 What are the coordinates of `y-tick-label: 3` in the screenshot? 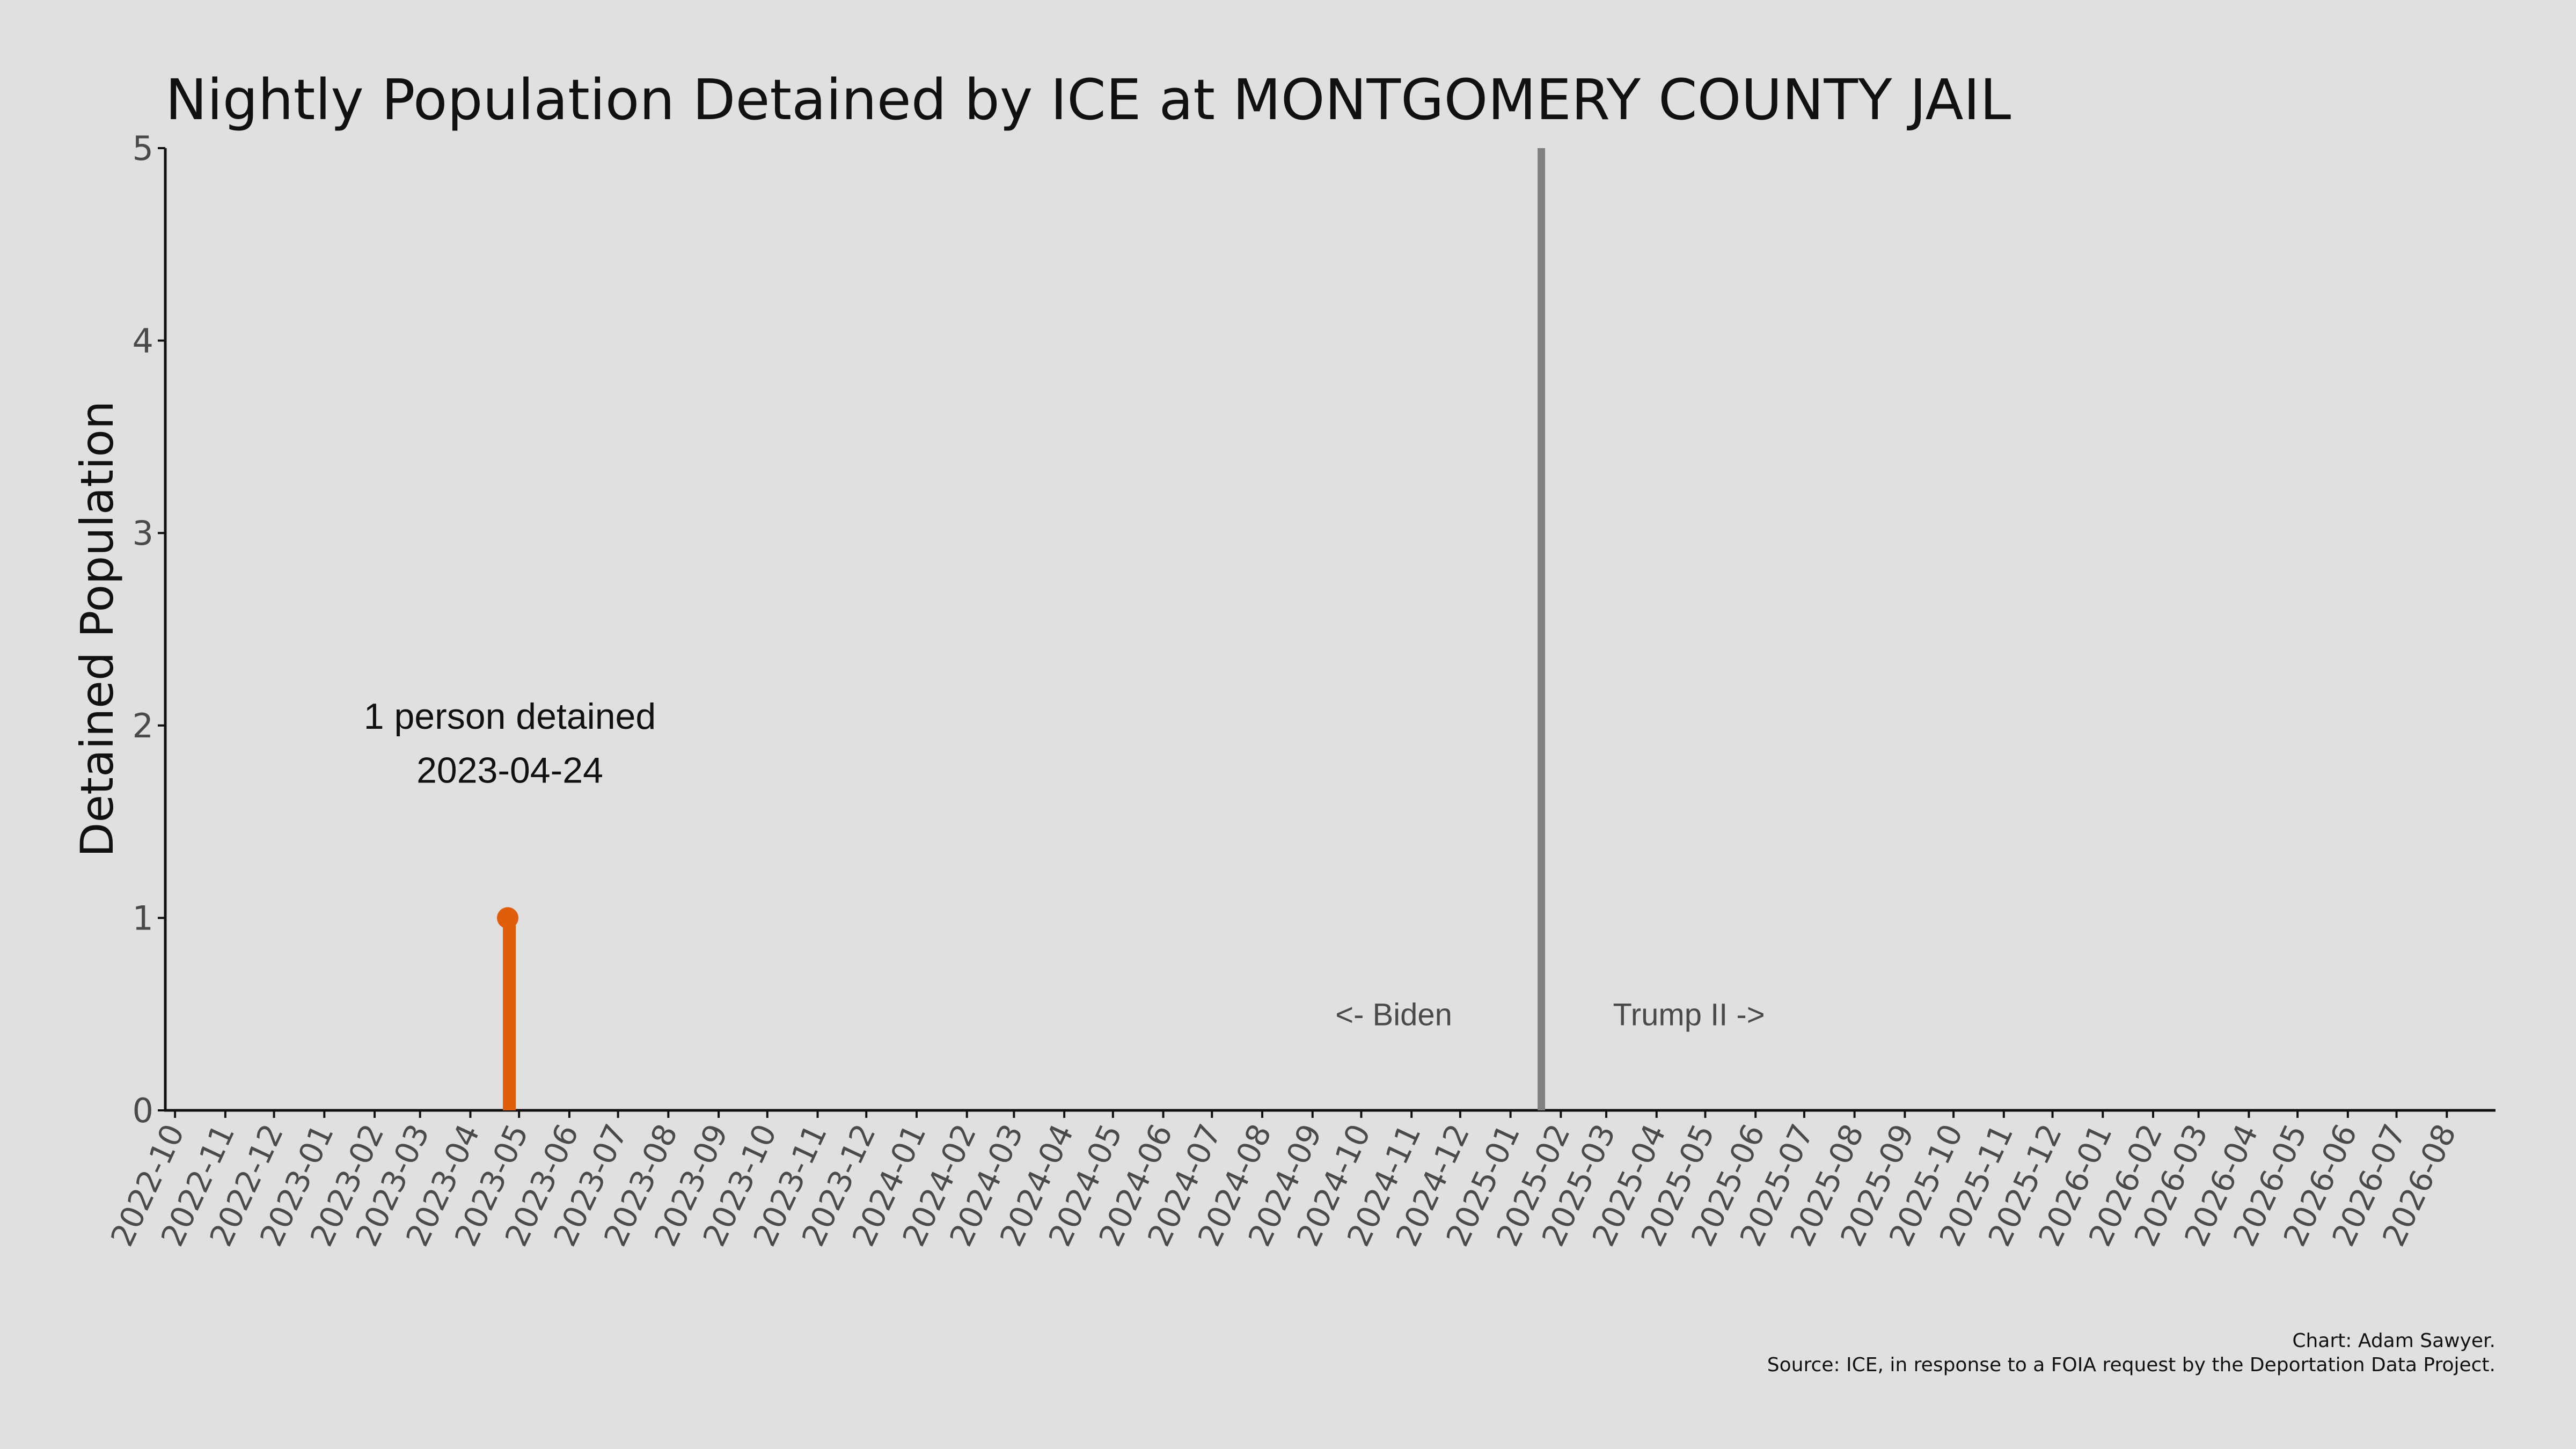 It's located at (143, 533).